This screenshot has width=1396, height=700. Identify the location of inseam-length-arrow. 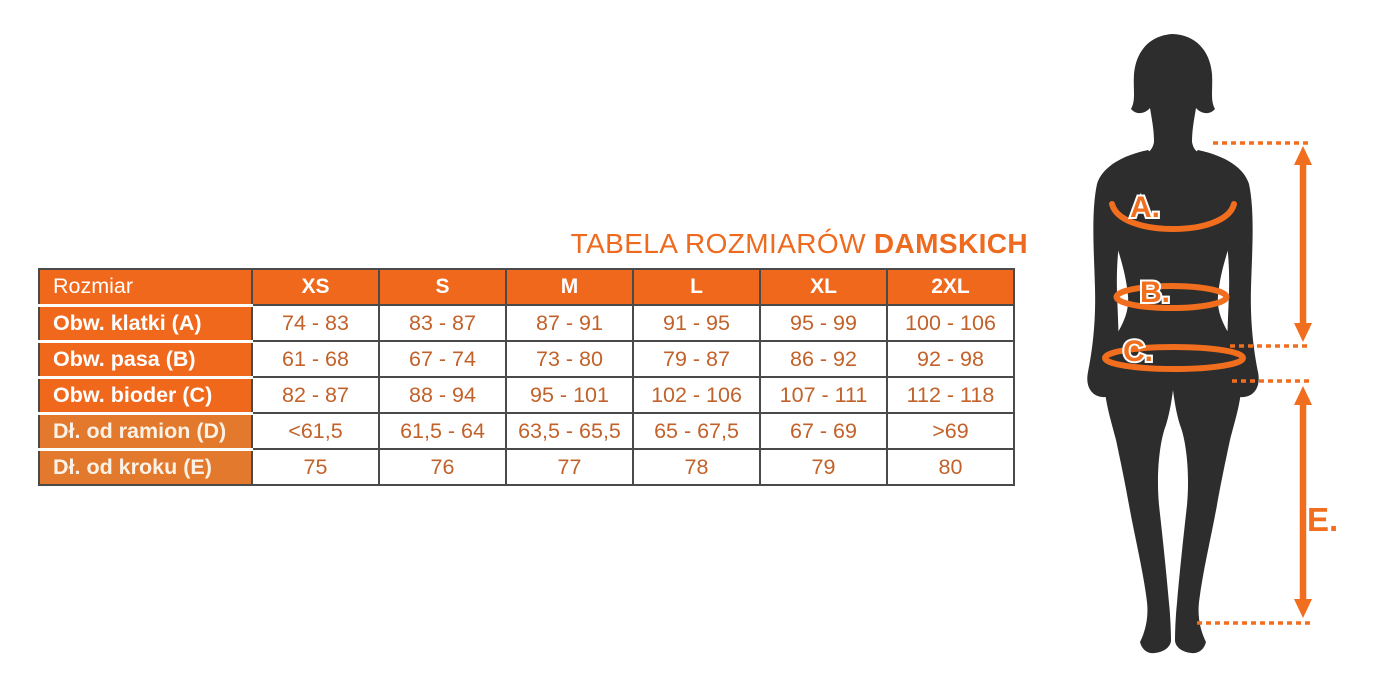
(1254, 502).